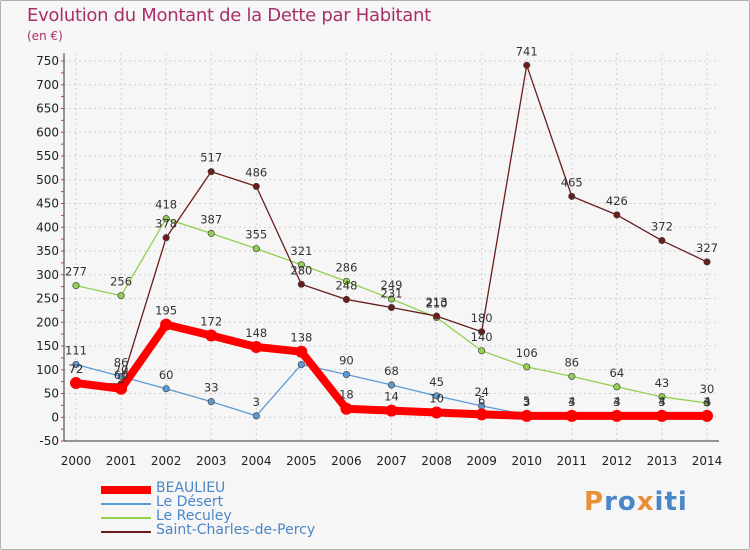  Describe the element at coordinates (55, 417) in the screenshot. I see `y-tick-label: 0` at that location.